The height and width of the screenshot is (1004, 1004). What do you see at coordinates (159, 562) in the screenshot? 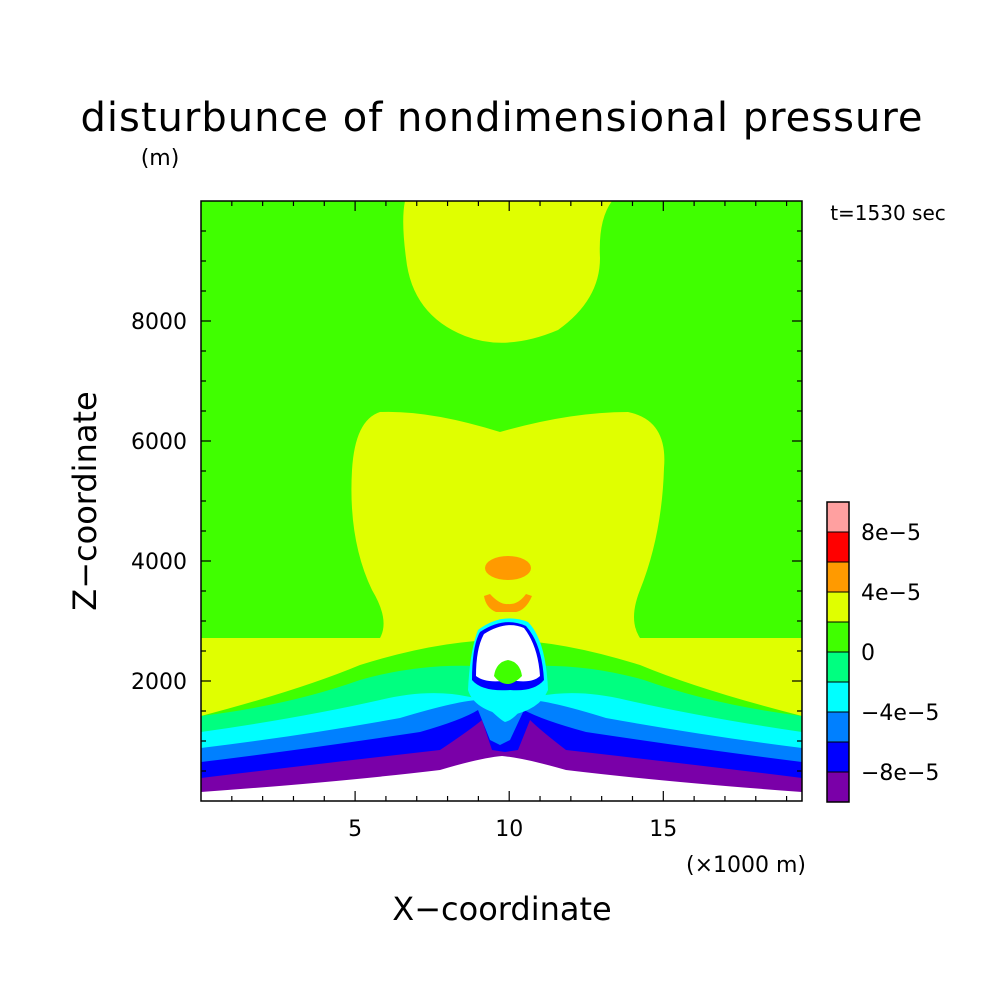
I see `y-tick-label: 4000` at bounding box center [159, 562].